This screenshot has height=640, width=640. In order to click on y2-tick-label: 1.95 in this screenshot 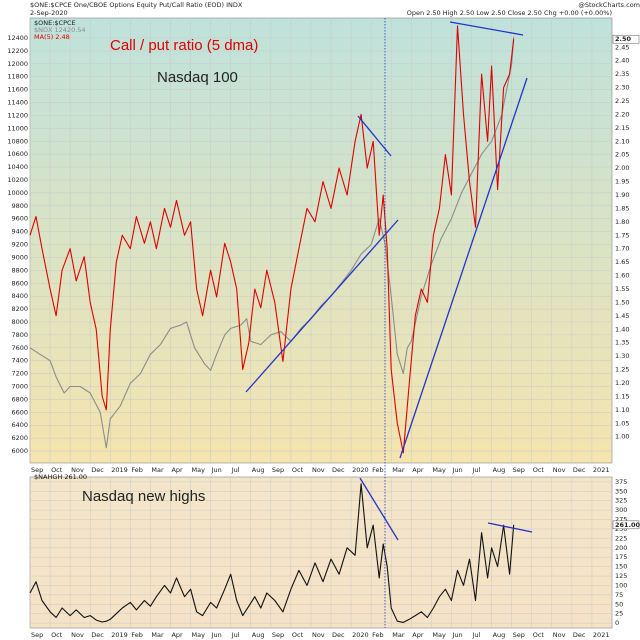, I will do `click(622, 182)`.